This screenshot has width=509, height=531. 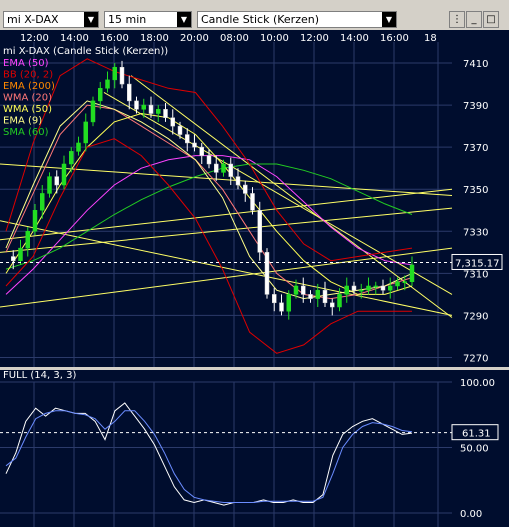 What do you see at coordinates (475, 316) in the screenshot?
I see `y-tick-label: 7290` at bounding box center [475, 316].